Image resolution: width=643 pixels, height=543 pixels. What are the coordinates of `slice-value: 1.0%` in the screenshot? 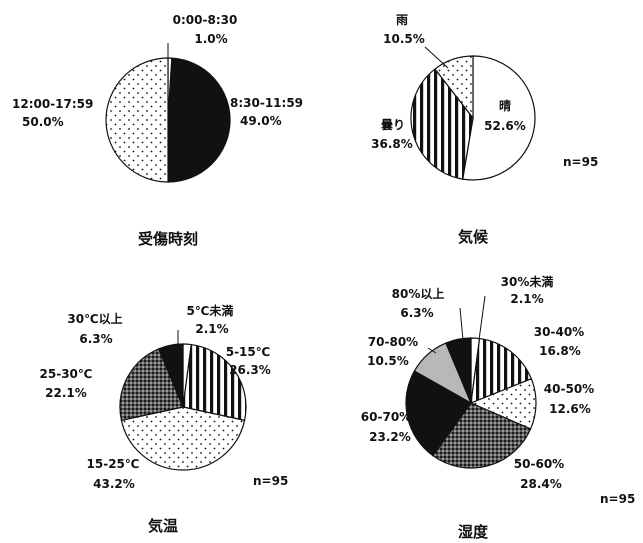 It's located at (210, 39).